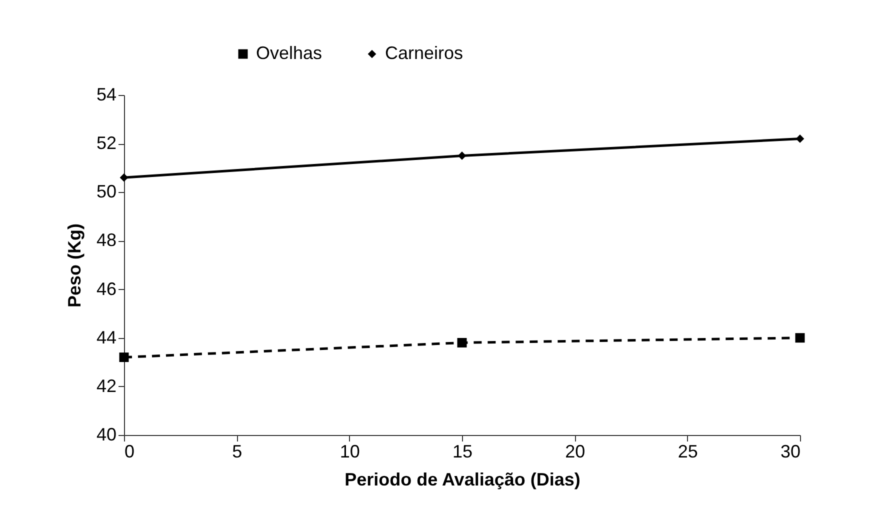 This screenshot has height=516, width=885. What do you see at coordinates (106, 386) in the screenshot?
I see `y-tick-label: 42` at bounding box center [106, 386].